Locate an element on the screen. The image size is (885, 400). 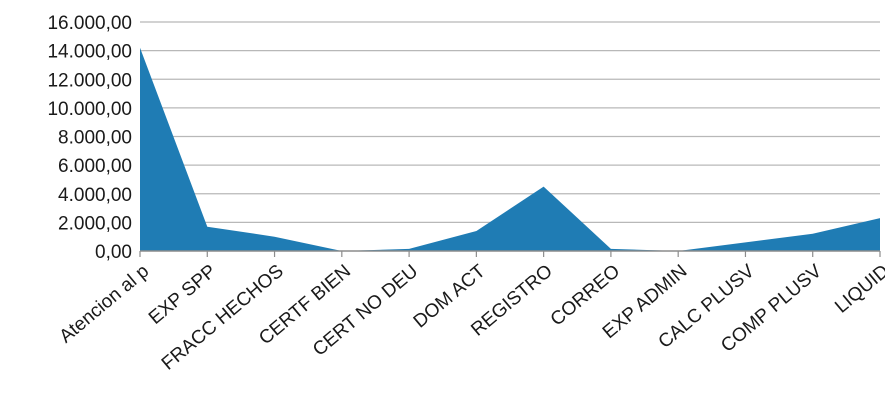
x-category-label: LIQUID is located at coordinates (858, 289).